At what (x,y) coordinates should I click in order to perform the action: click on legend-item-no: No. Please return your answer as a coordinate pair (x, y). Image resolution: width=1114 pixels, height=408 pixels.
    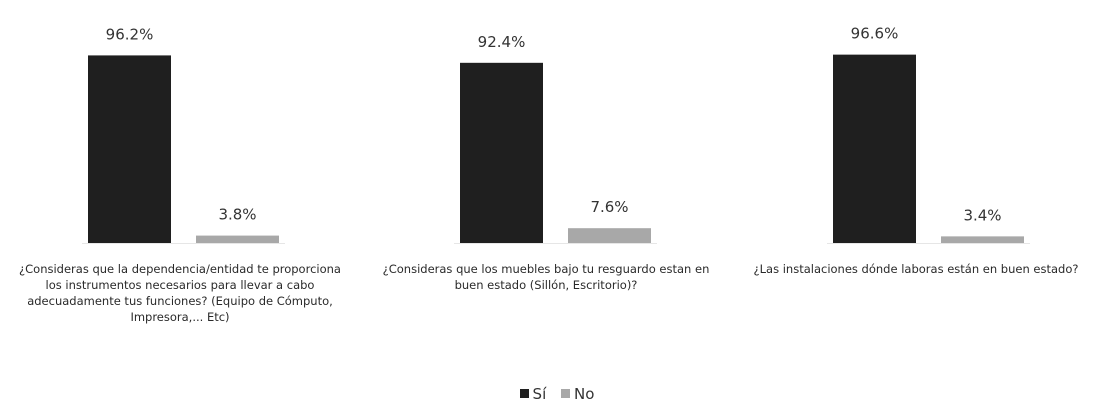
    Looking at the image, I should click on (577, 394).